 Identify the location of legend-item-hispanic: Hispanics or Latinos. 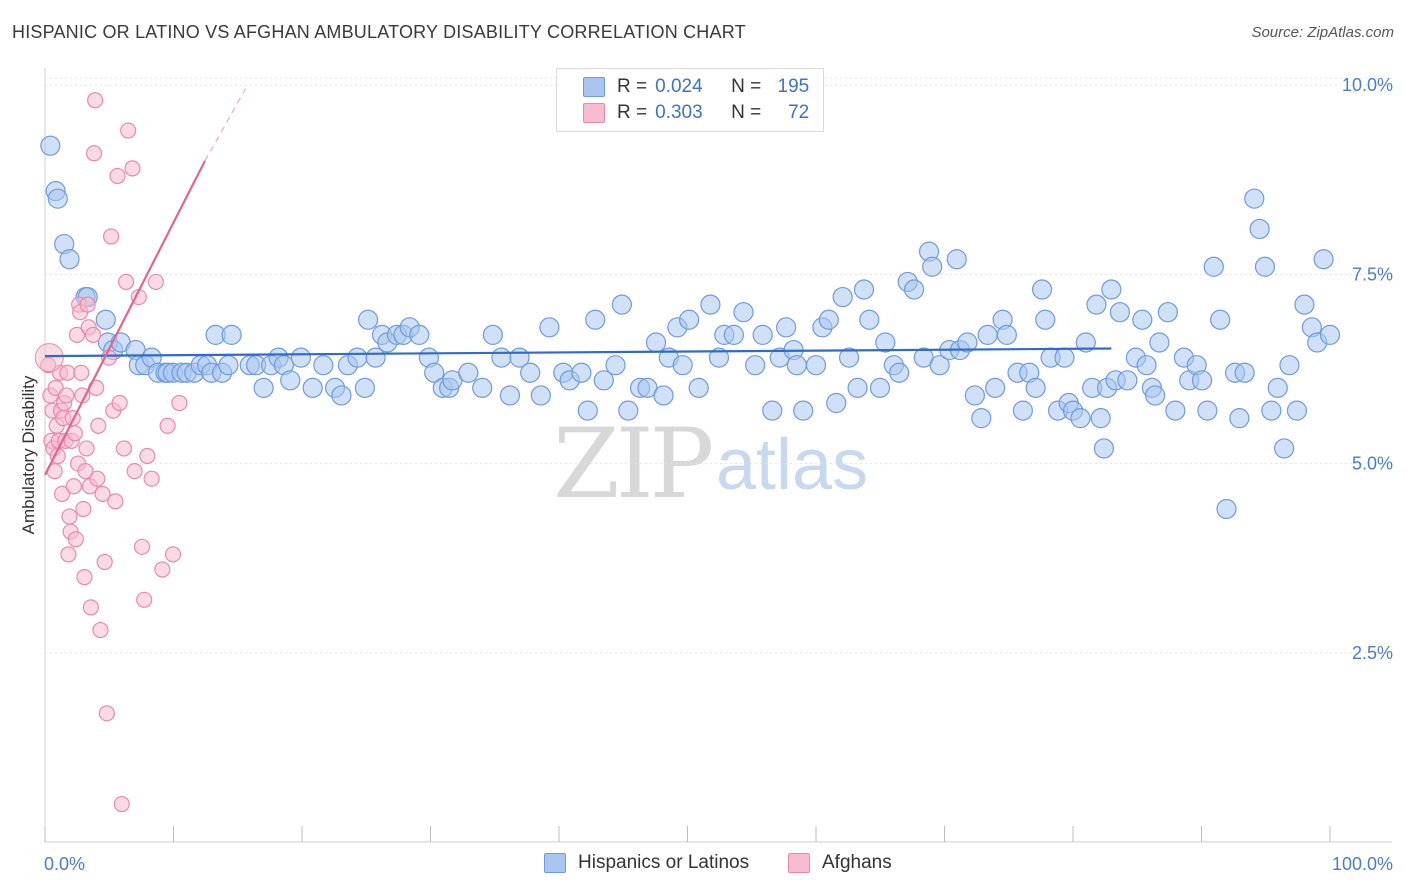
(646, 863).